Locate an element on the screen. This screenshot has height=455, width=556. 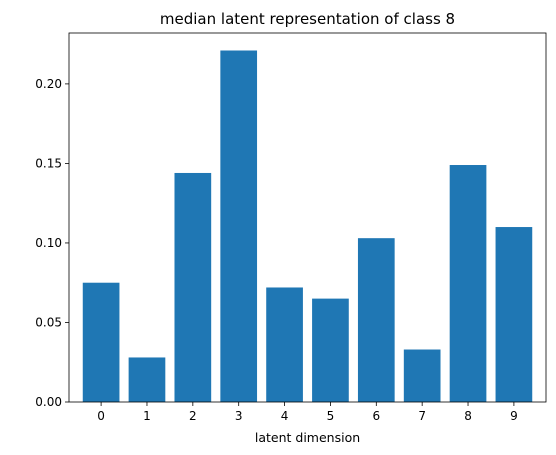
x-tick-label-2: 2 is located at coordinates (193, 416).